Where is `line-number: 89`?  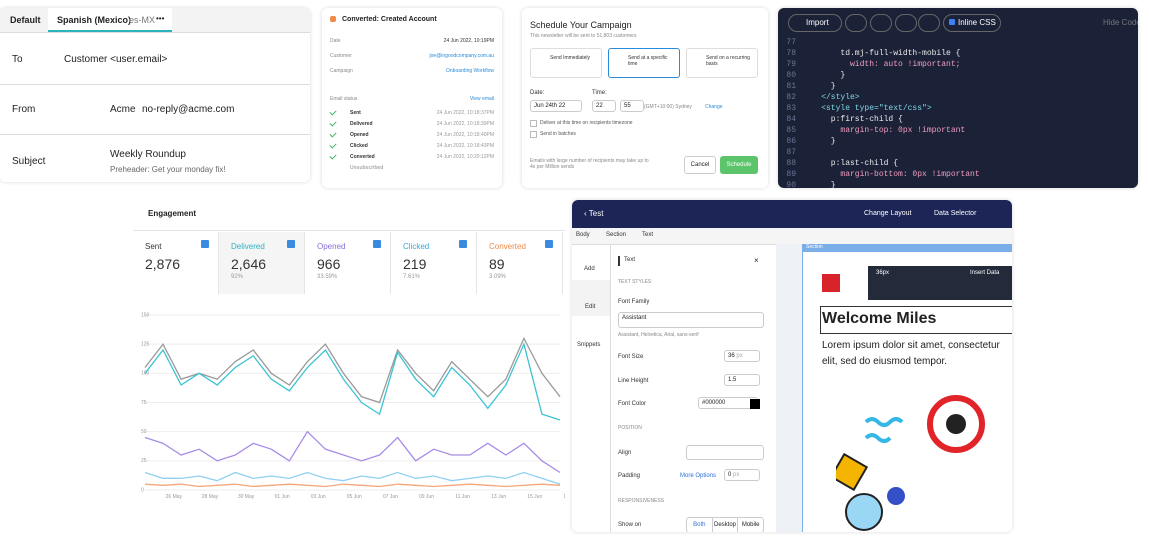 line-number: 89 is located at coordinates (791, 174).